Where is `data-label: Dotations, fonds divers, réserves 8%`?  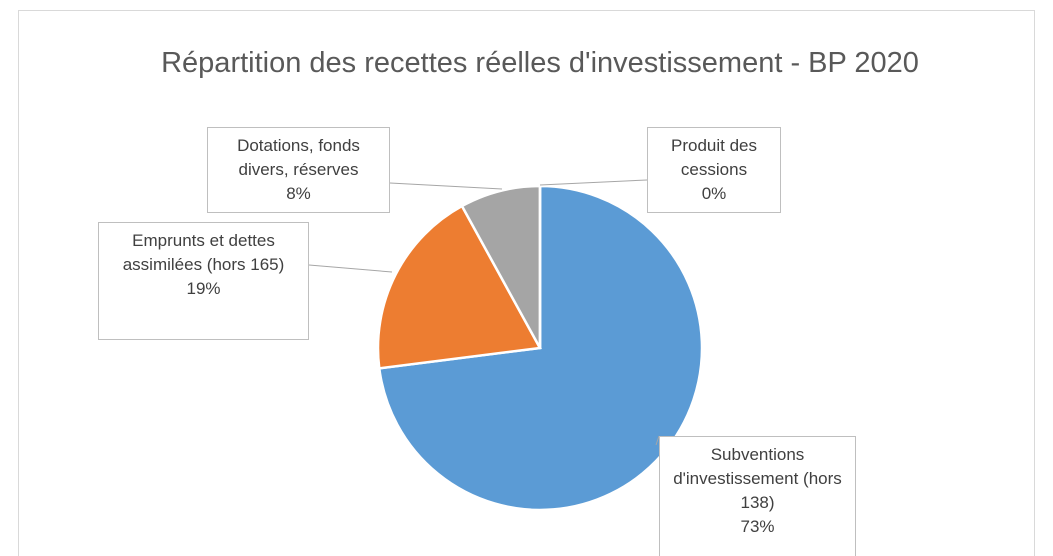 data-label: Dotations, fonds divers, réserves 8% is located at coordinates (298, 170).